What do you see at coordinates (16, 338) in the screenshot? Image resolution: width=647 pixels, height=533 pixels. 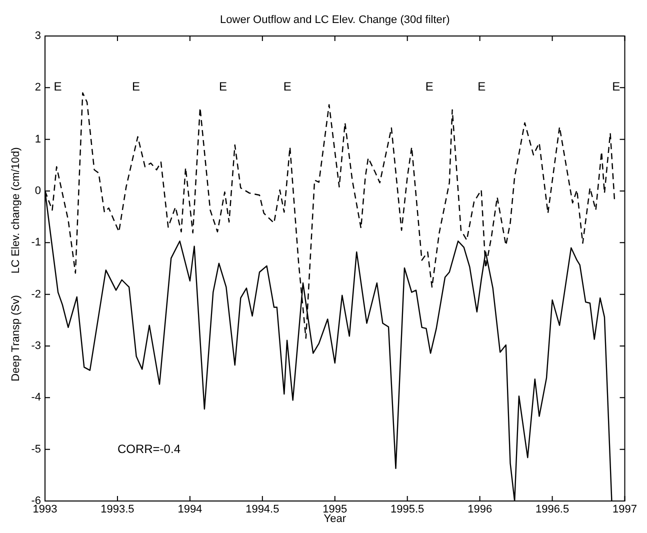 I see `y2-axis-title: Deep Transp (Sv)` at bounding box center [16, 338].